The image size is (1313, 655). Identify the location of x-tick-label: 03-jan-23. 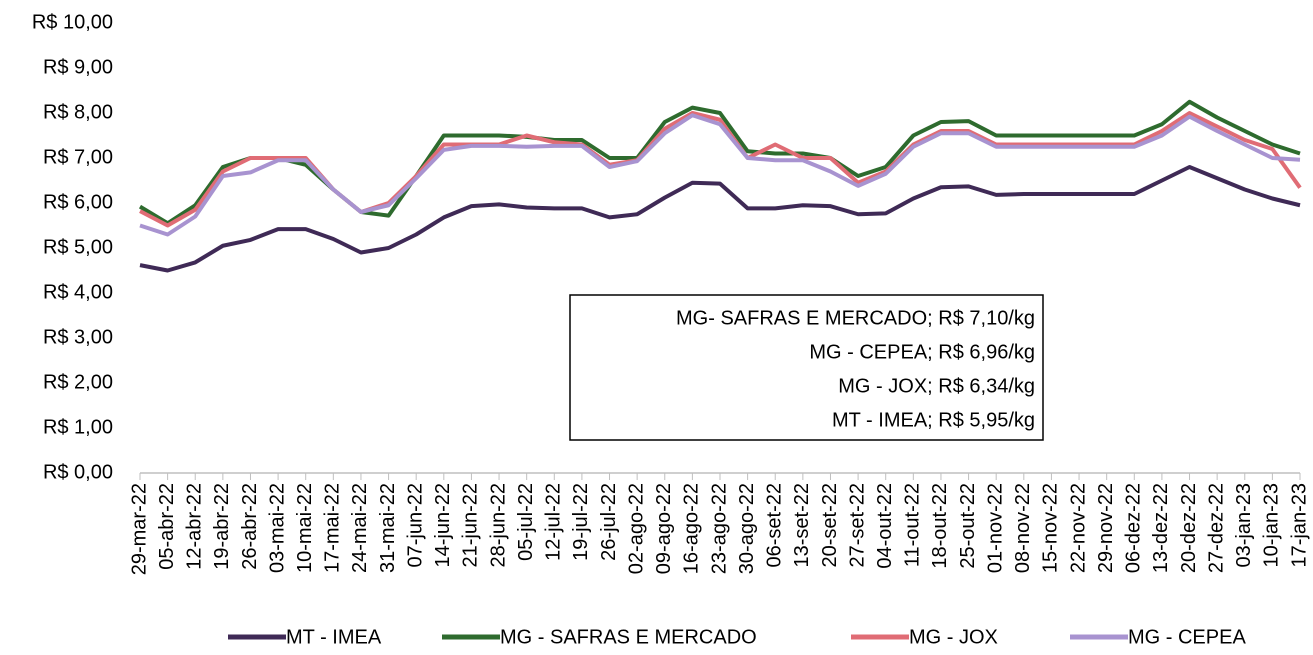
(1244, 525).